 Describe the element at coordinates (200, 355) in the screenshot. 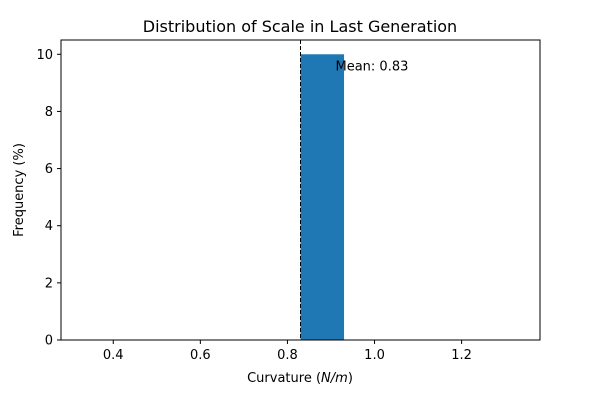

I see `x-tick-label: 0.6` at that location.